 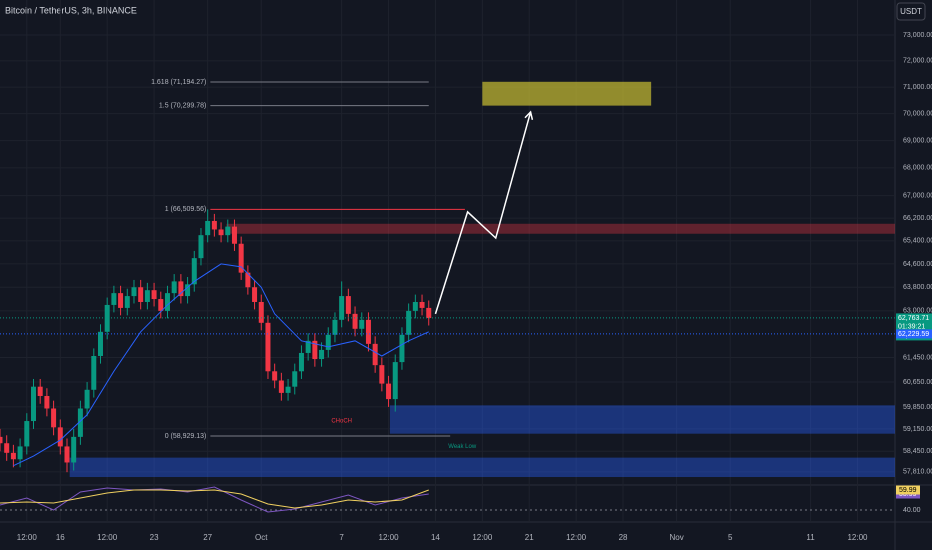 I want to click on y-tick-label: 71,000.00, so click(x=917, y=87).